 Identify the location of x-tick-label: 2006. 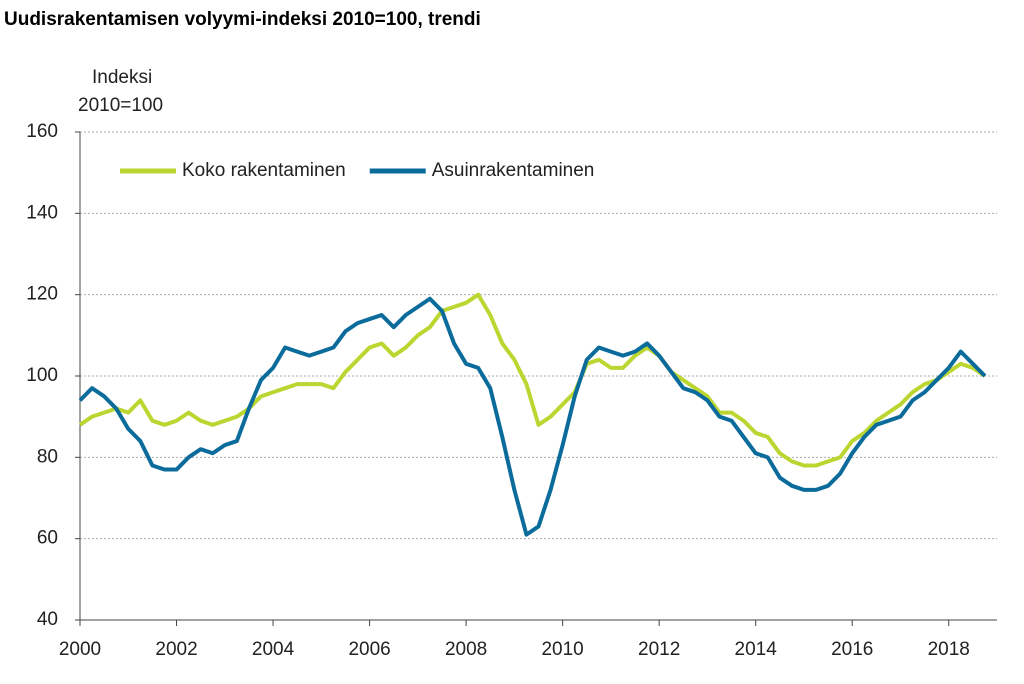
(369, 649).